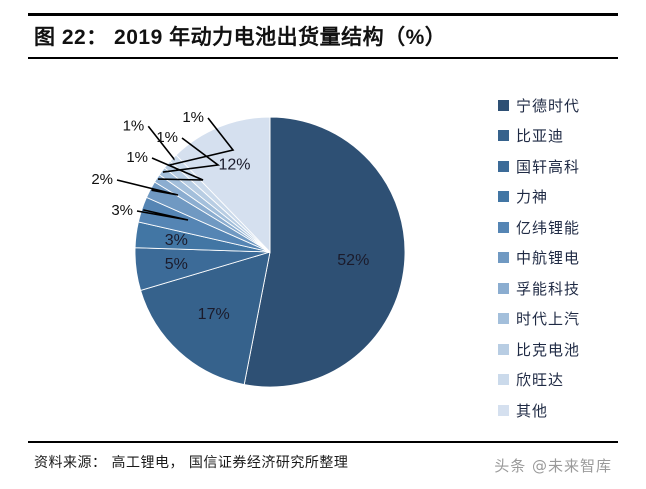 This screenshot has width=646, height=489. What do you see at coordinates (234, 164) in the screenshot?
I see `pie-slice-label: 12%` at bounding box center [234, 164].